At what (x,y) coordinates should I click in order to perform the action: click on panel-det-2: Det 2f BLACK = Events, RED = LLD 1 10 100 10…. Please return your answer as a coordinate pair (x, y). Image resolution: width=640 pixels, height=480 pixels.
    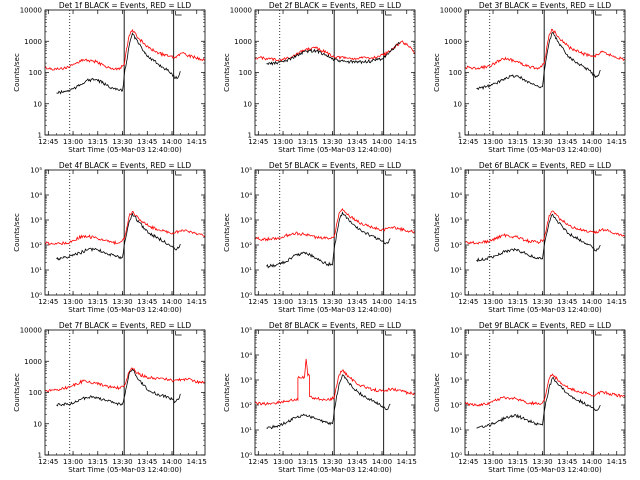
    Looking at the image, I should click on (320, 77).